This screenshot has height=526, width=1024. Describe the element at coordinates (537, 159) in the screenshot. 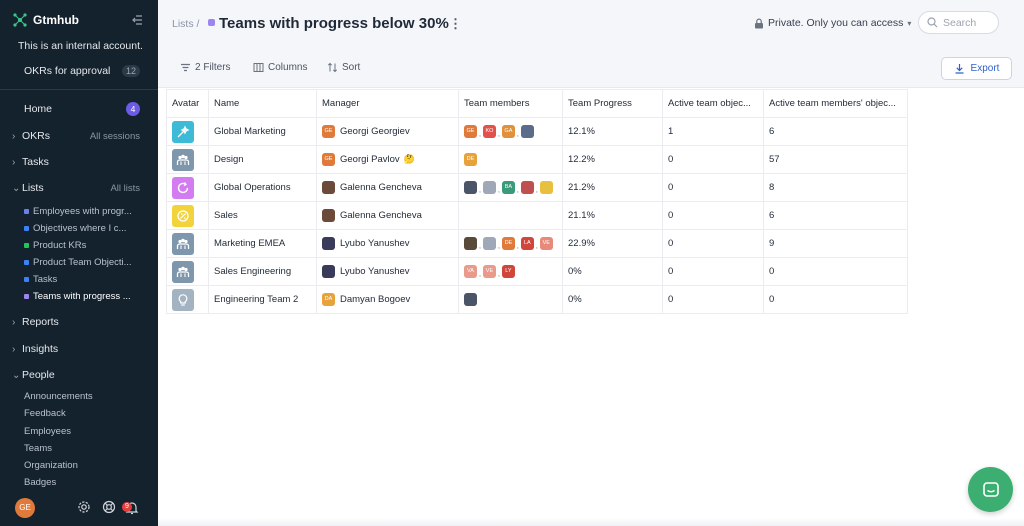

I see `table-row: Design GE Georgi Pavlov 🤔 DE 12.2% 0 57` at that location.